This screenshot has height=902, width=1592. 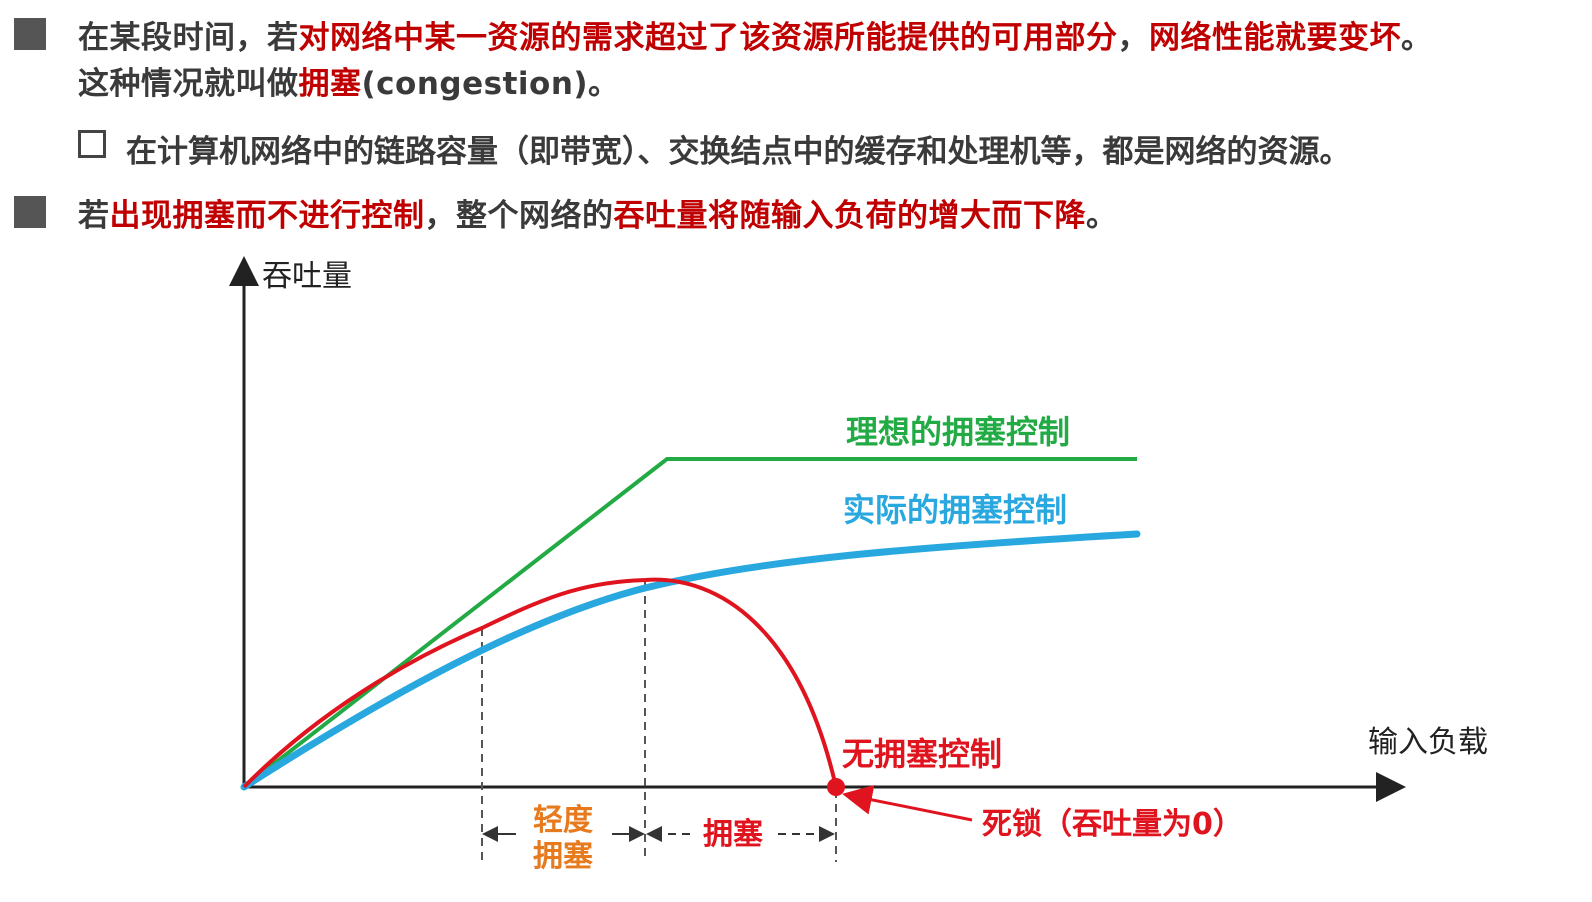 What do you see at coordinates (708, 38) in the screenshot?
I see `bullet-1-line-1-segment: 对网络中某一资源的需求超过了该资源所能提供的可用部分` at bounding box center [708, 38].